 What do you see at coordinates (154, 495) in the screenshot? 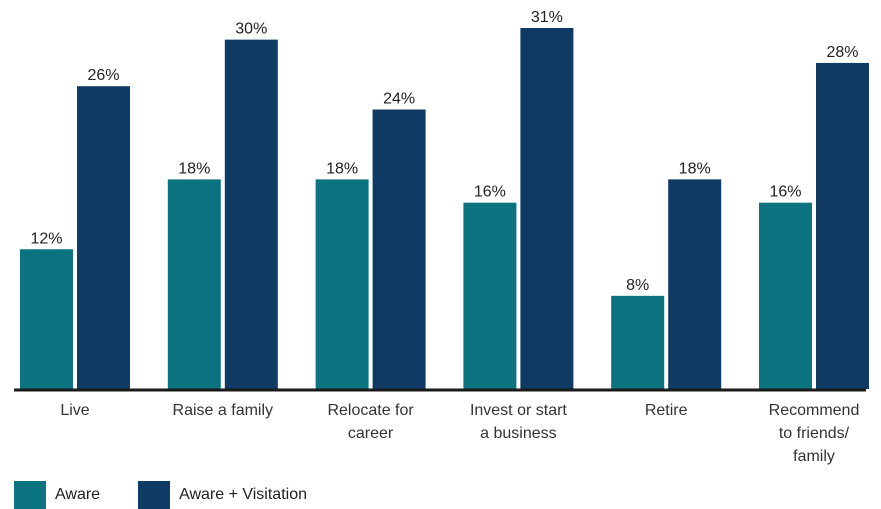
I see `legend-swatch-aware-visitation` at bounding box center [154, 495].